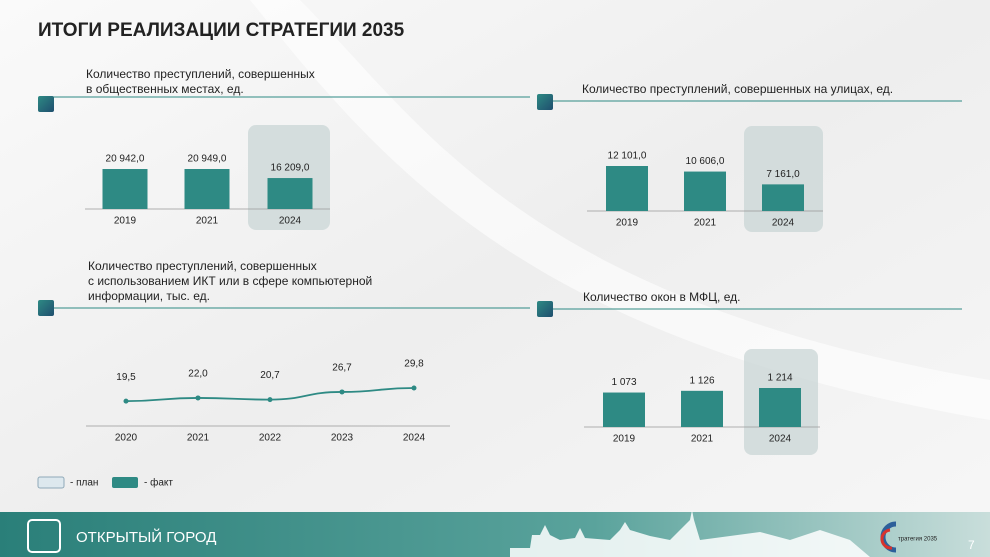 The image size is (990, 557). I want to click on chart-title: Количество окон в МФЦ, ед., so click(661, 297).